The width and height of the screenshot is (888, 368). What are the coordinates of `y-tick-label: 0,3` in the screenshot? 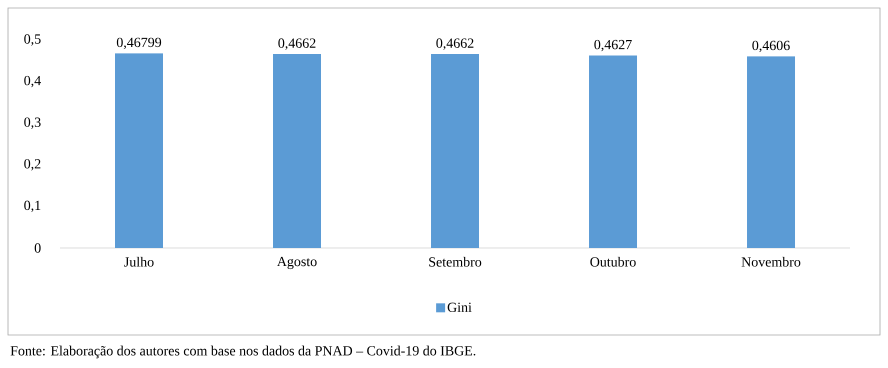 It's located at (32, 123).